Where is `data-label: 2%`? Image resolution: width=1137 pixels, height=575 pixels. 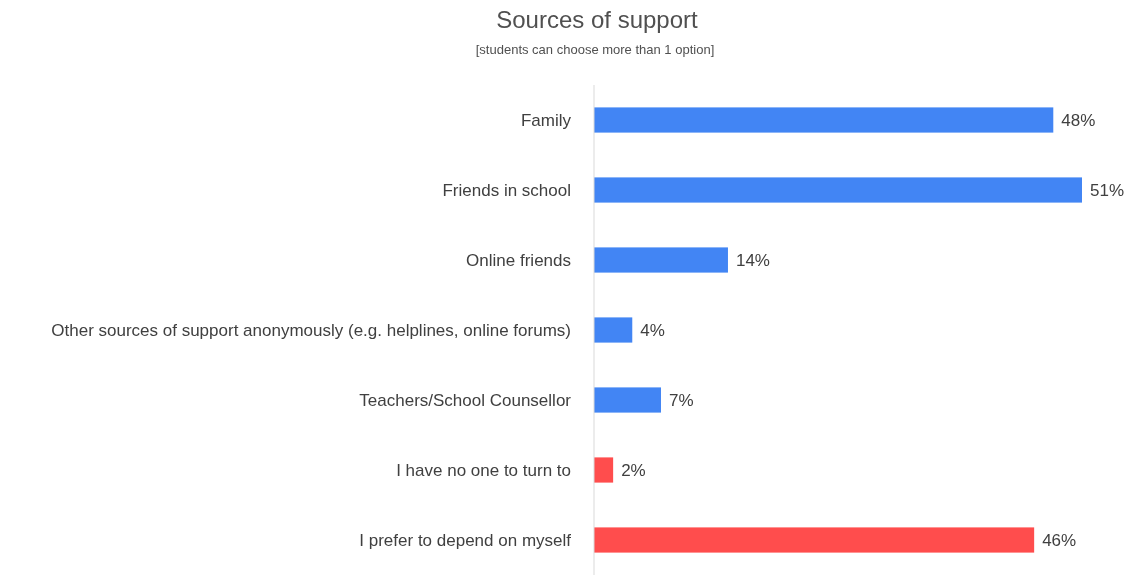
data-label: 2% is located at coordinates (633, 470).